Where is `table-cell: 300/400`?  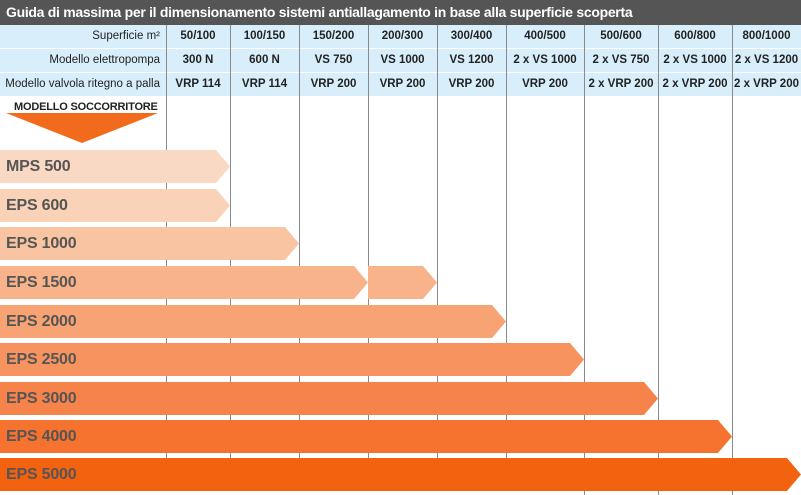 table-cell: 300/400 is located at coordinates (471, 36).